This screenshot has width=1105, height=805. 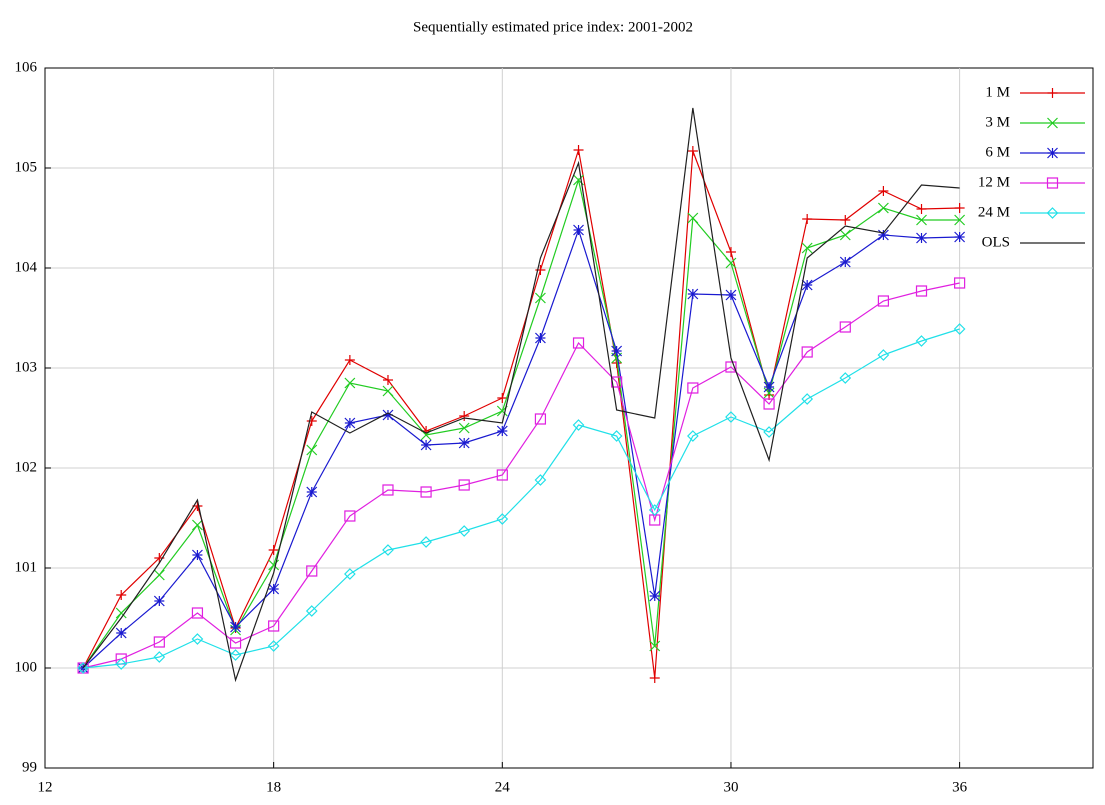 I want to click on x-tick-label: 24, so click(x=503, y=787).